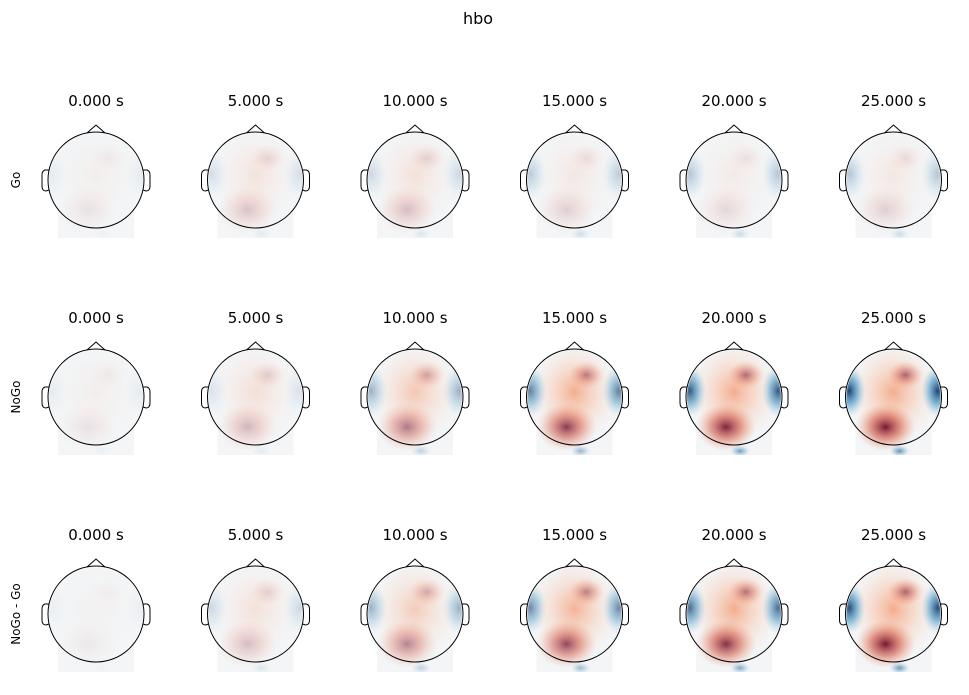 This screenshot has height=695, width=969. Describe the element at coordinates (574, 165) in the screenshot. I see `topomap-panel: 15.000 s` at that location.